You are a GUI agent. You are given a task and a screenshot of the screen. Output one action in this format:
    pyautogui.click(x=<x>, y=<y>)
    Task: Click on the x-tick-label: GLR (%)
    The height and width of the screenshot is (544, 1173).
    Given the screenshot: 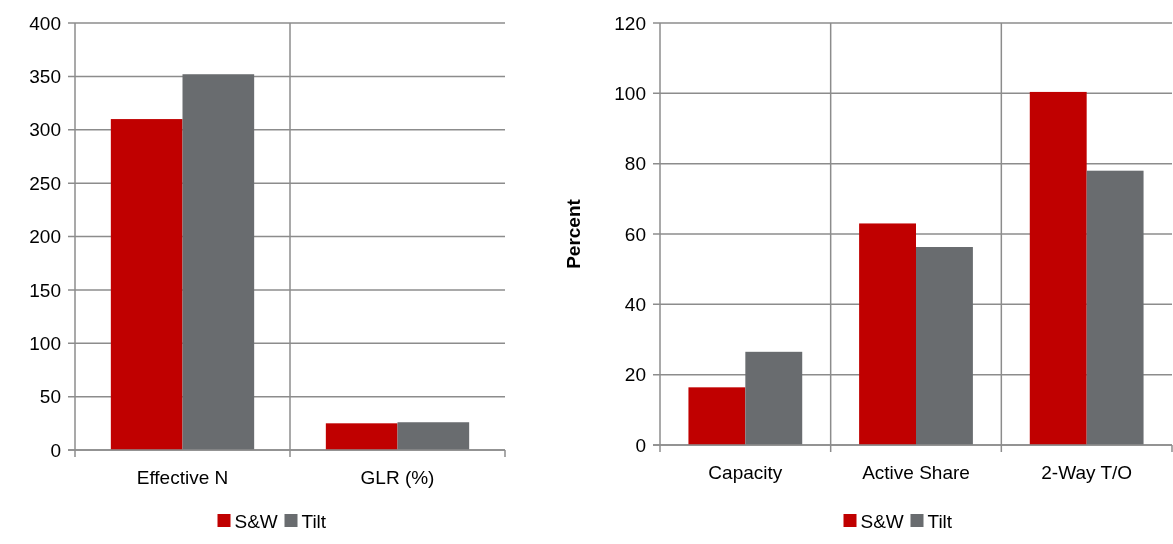 What is the action you would take?
    pyautogui.click(x=397, y=477)
    